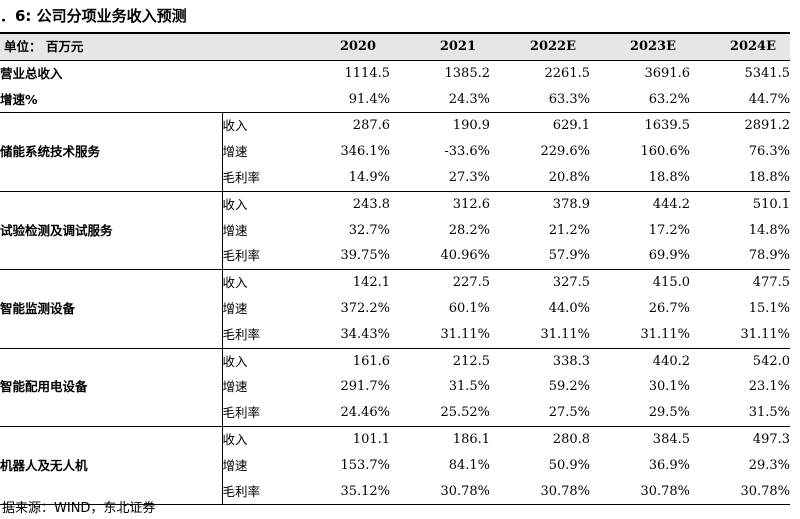 This screenshot has width=800, height=519. I want to click on value-cell: 69.9%, so click(640, 257).